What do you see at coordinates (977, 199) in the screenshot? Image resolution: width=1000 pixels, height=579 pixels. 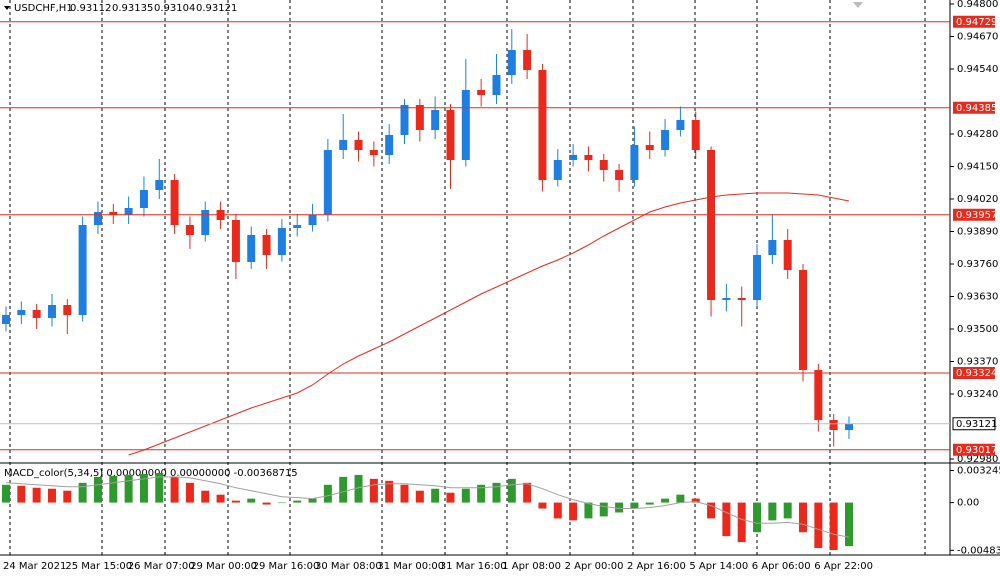 I see `y-tick-label: 0.94020` at bounding box center [977, 199].